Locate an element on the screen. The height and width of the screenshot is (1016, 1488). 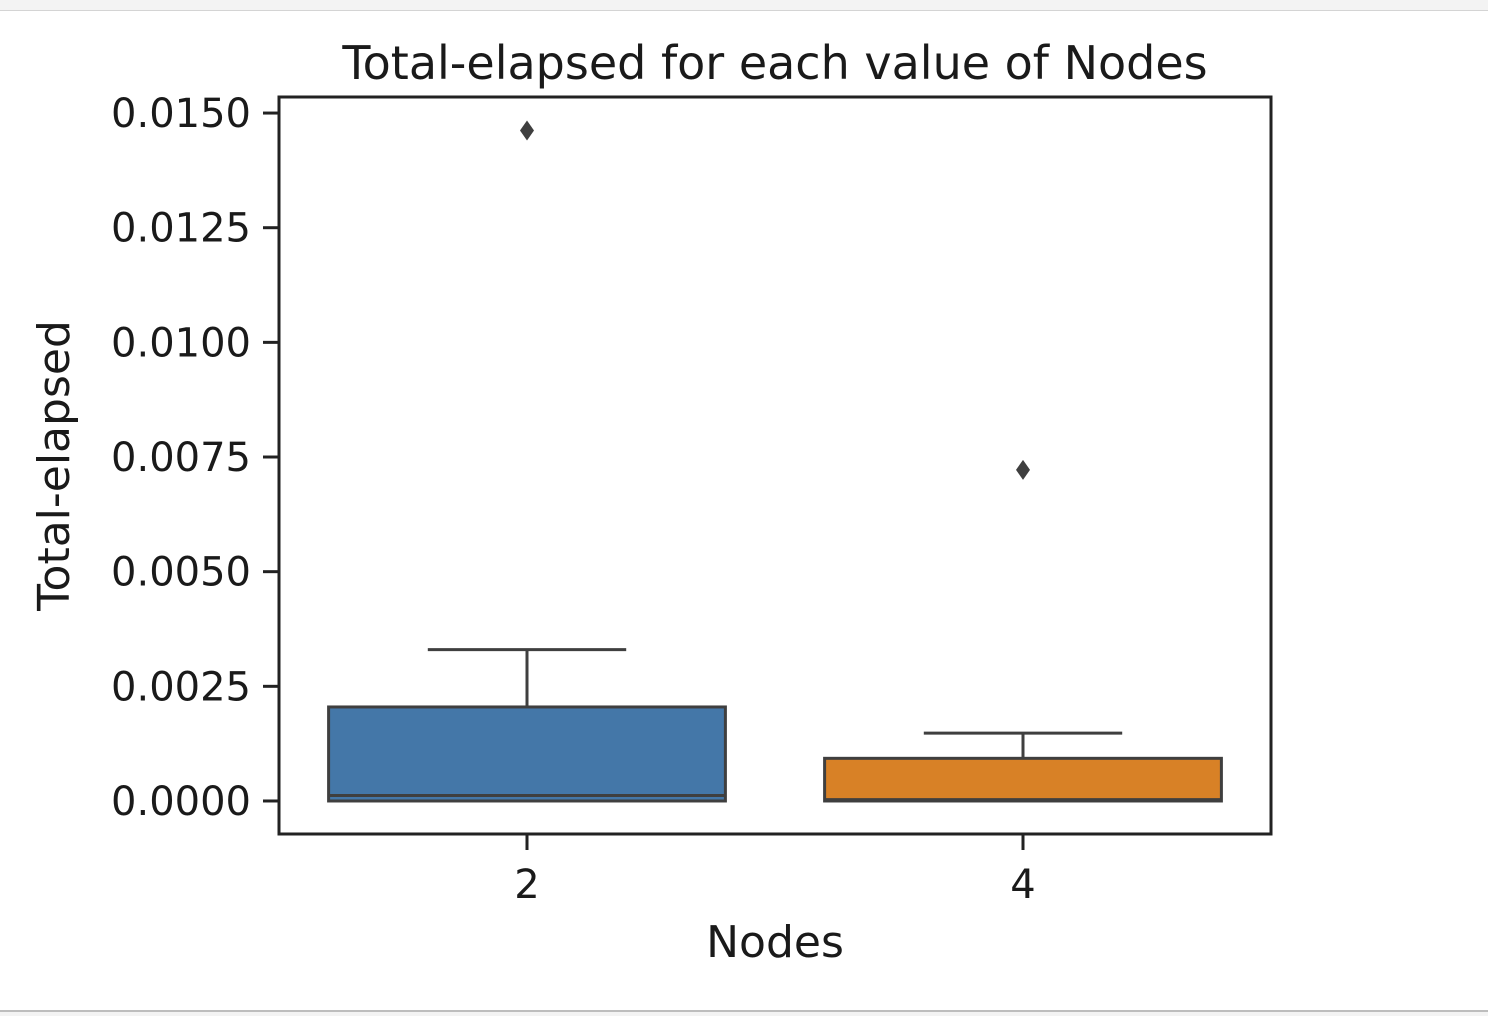
x-tick-label: 2 is located at coordinates (526, 885).